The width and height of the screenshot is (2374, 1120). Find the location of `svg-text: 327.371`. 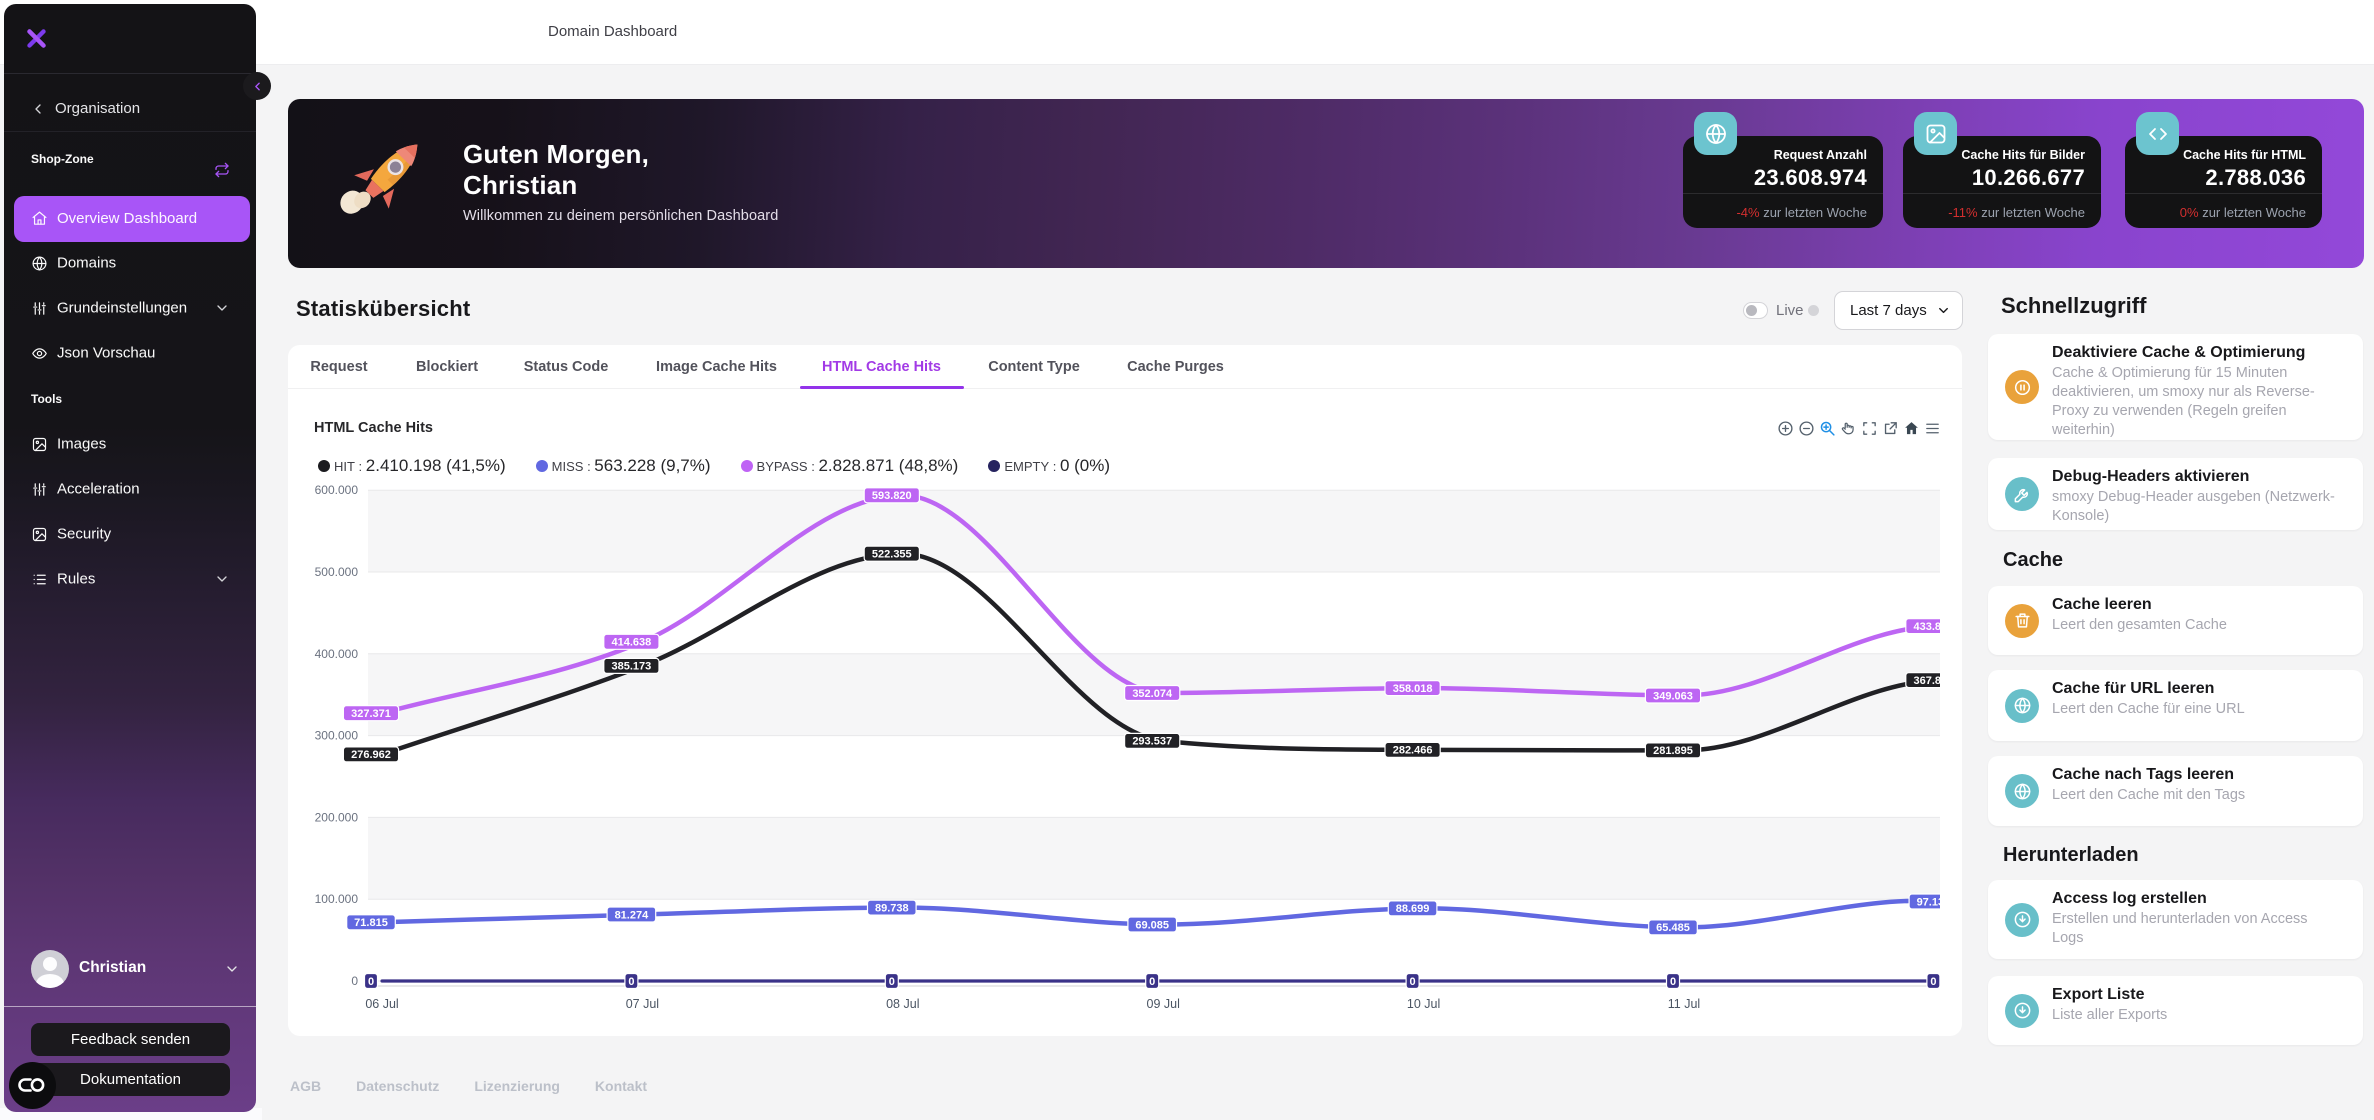

svg-text: 327.371 is located at coordinates (371, 714).